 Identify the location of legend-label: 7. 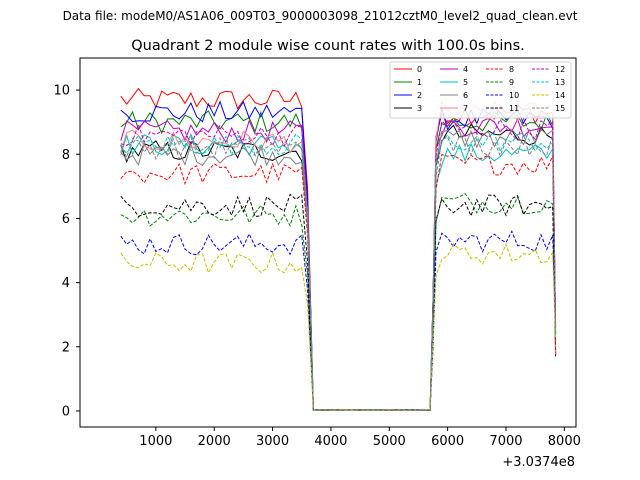
(465, 108).